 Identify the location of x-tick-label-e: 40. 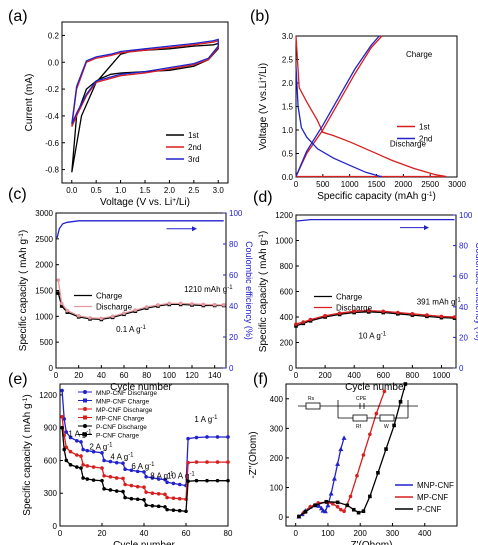
(144, 533).